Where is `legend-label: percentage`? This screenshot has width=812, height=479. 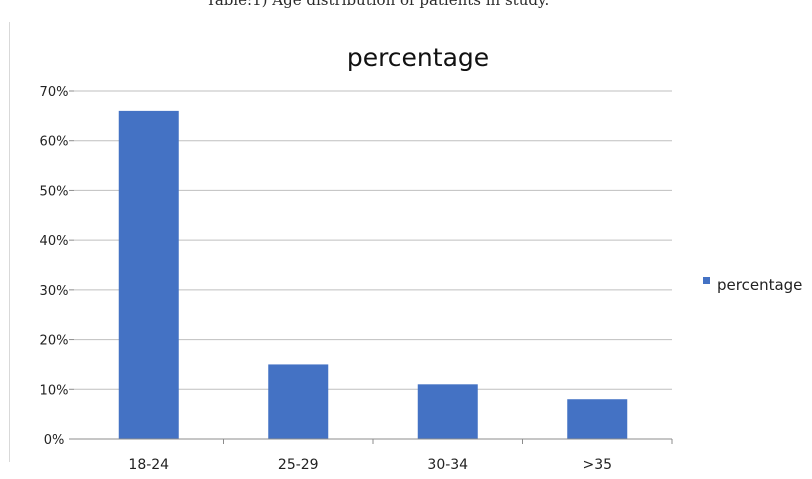
legend-label: percentage is located at coordinates (759, 285).